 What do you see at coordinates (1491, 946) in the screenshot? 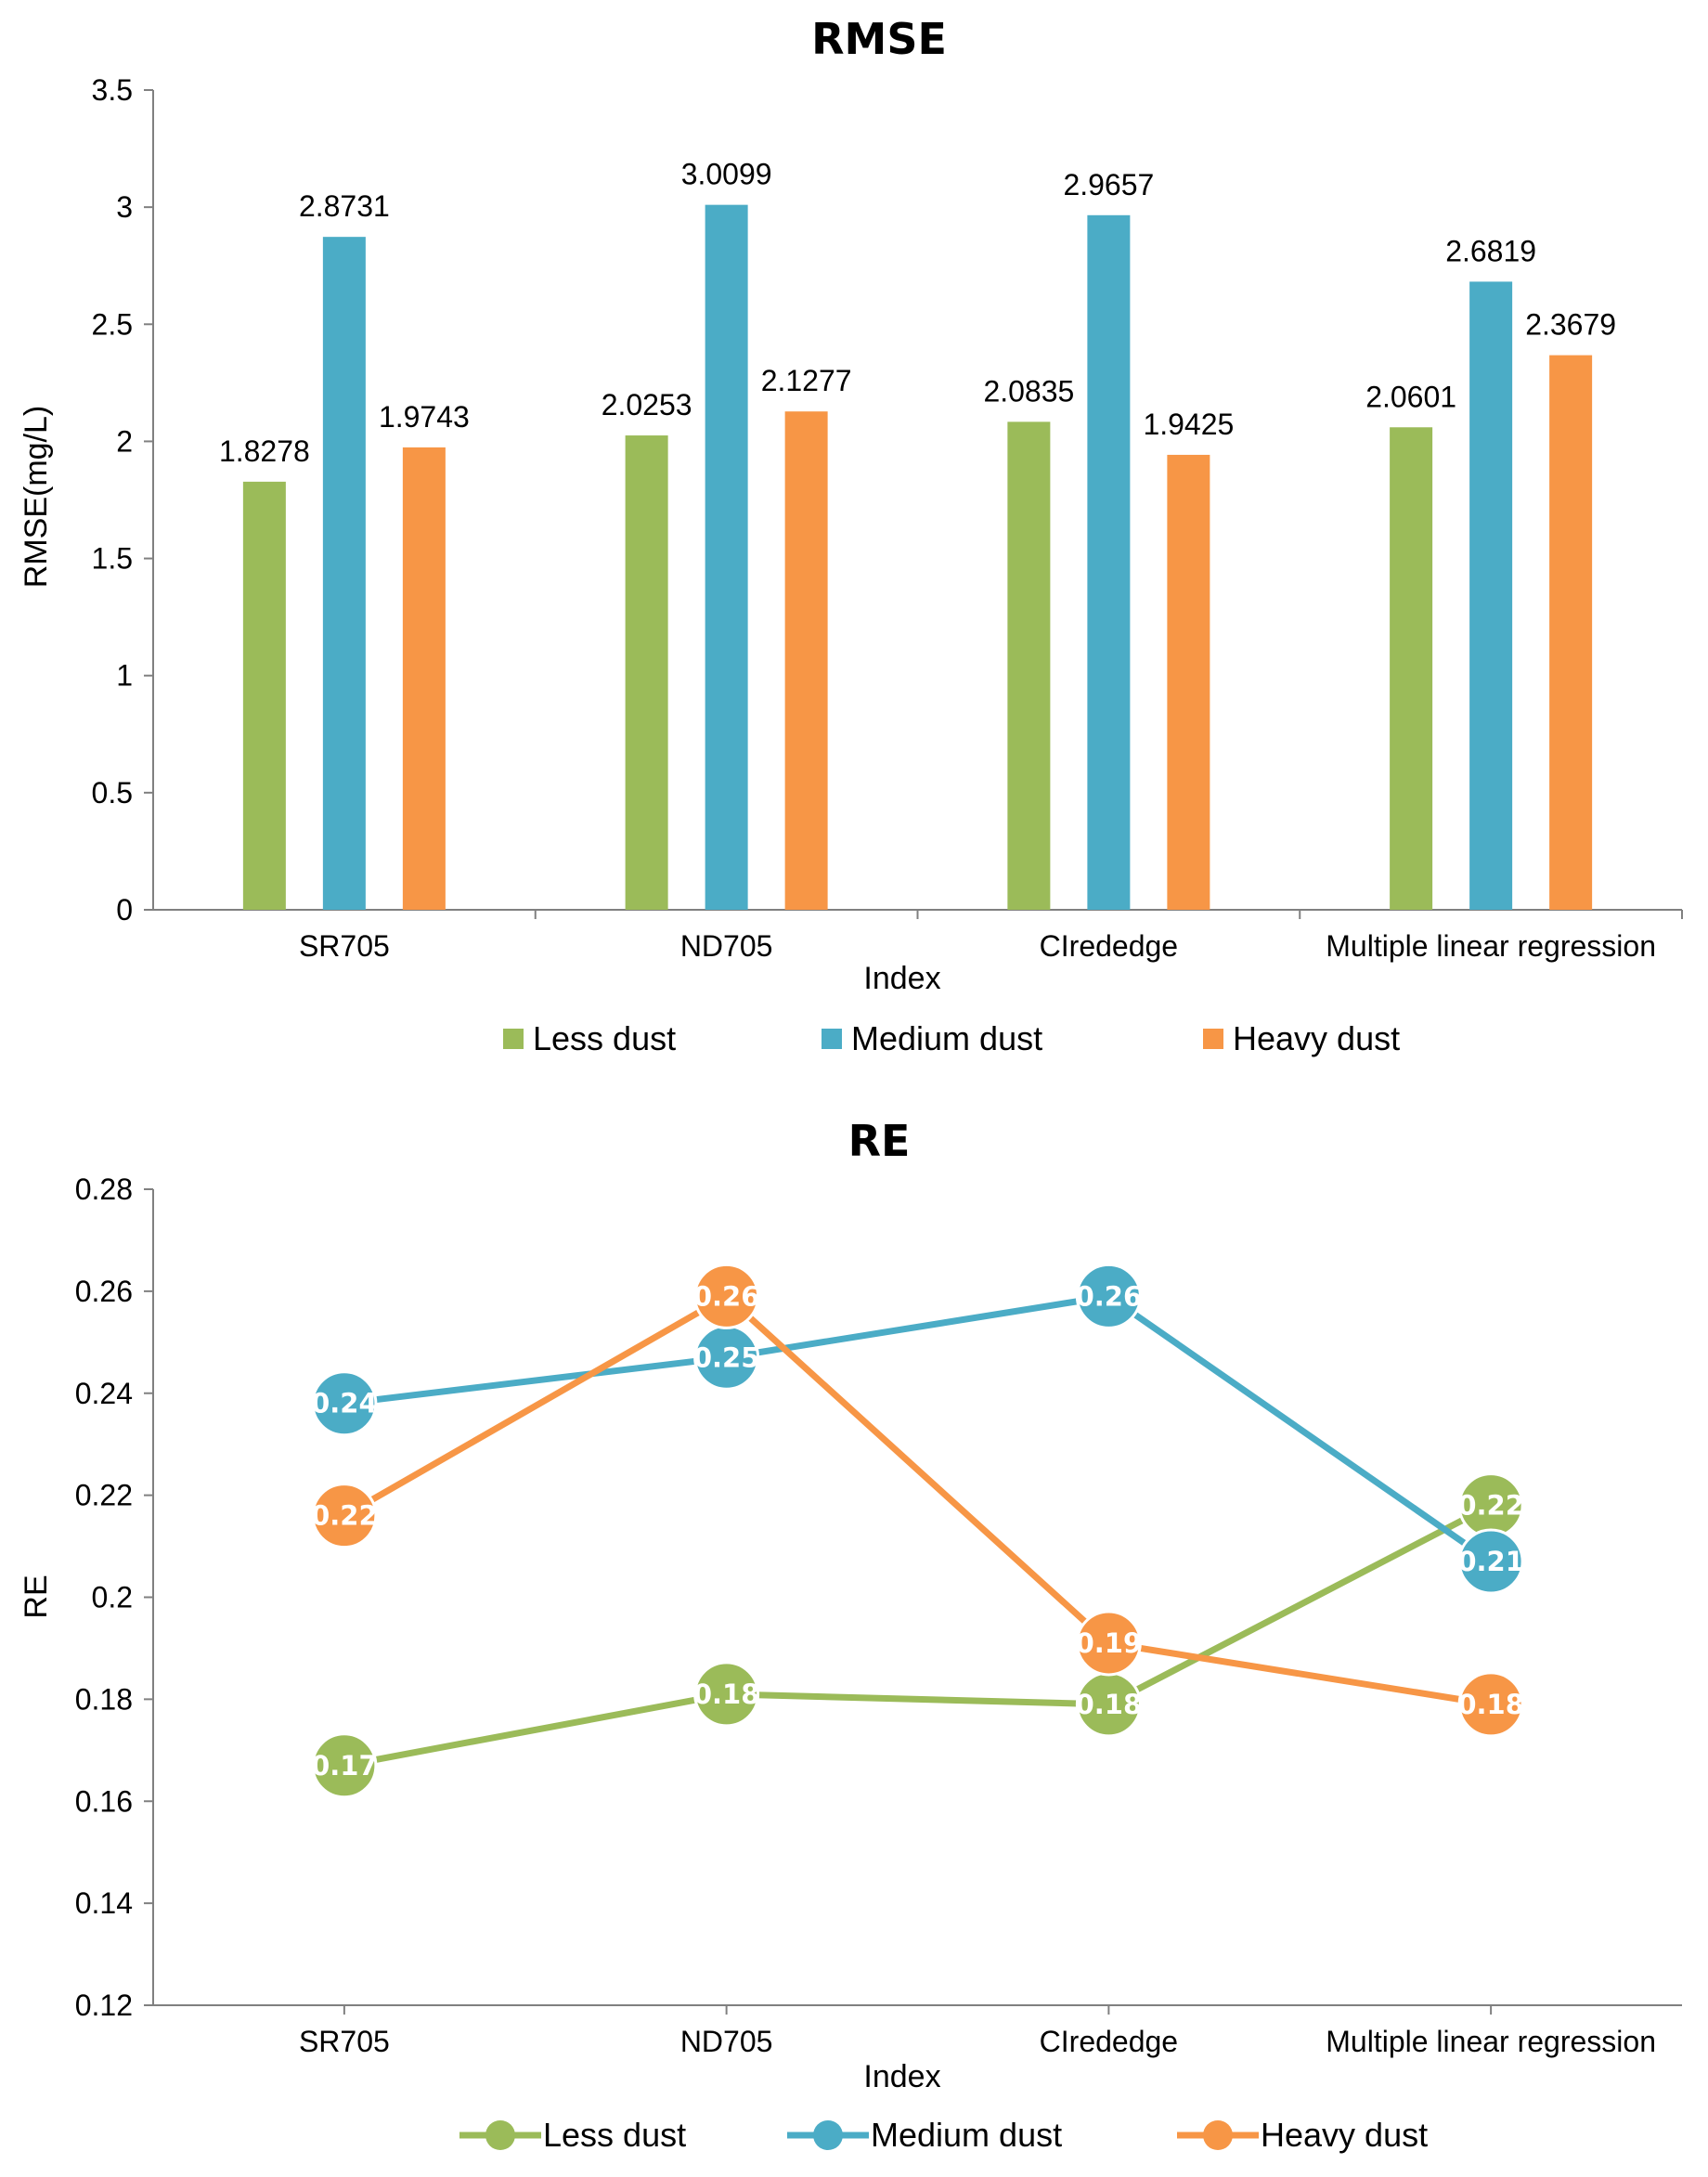
I see `rmse-x-tick-label-multiple-linear-regression: Multiple linear regression` at bounding box center [1491, 946].